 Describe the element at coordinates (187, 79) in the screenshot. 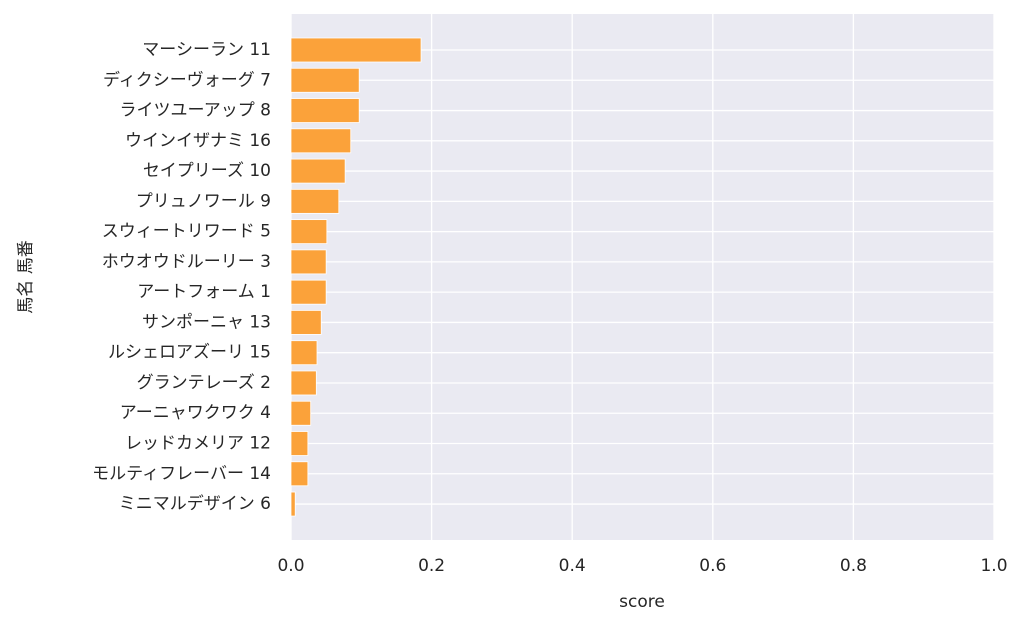

I see `y-tick-label: ディクシーヴォーグ 7` at that location.